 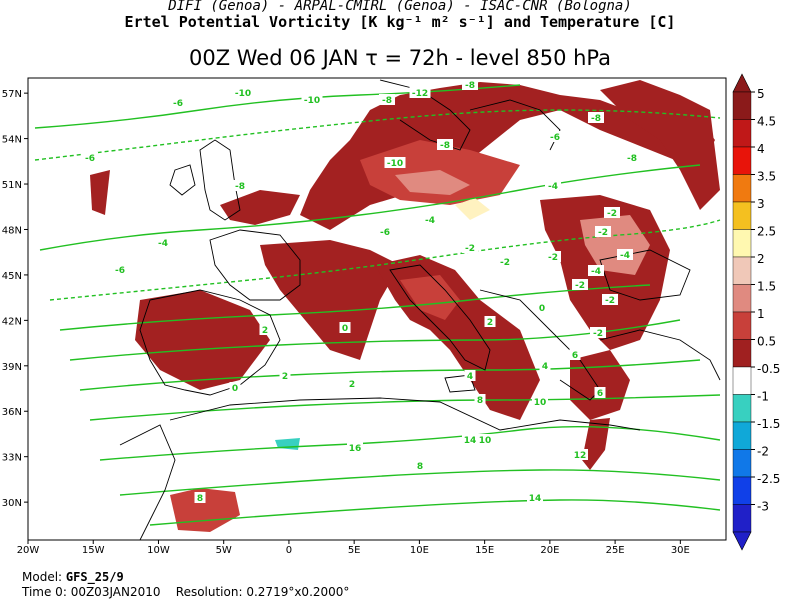 What do you see at coordinates (580, 456) in the screenshot?
I see `contour-label: 12` at bounding box center [580, 456].